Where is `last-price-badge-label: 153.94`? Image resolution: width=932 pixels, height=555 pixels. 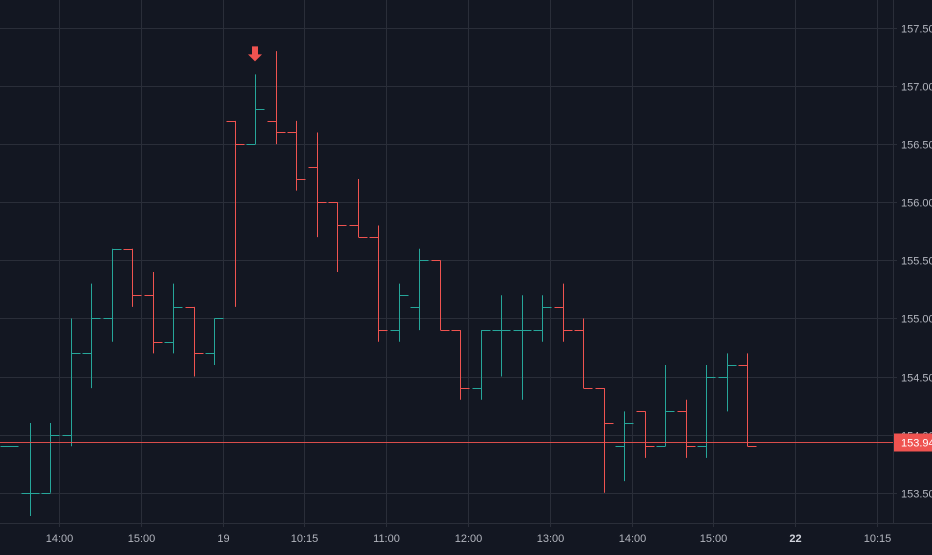 last-price-badge-label: 153.94 is located at coordinates (916, 444).